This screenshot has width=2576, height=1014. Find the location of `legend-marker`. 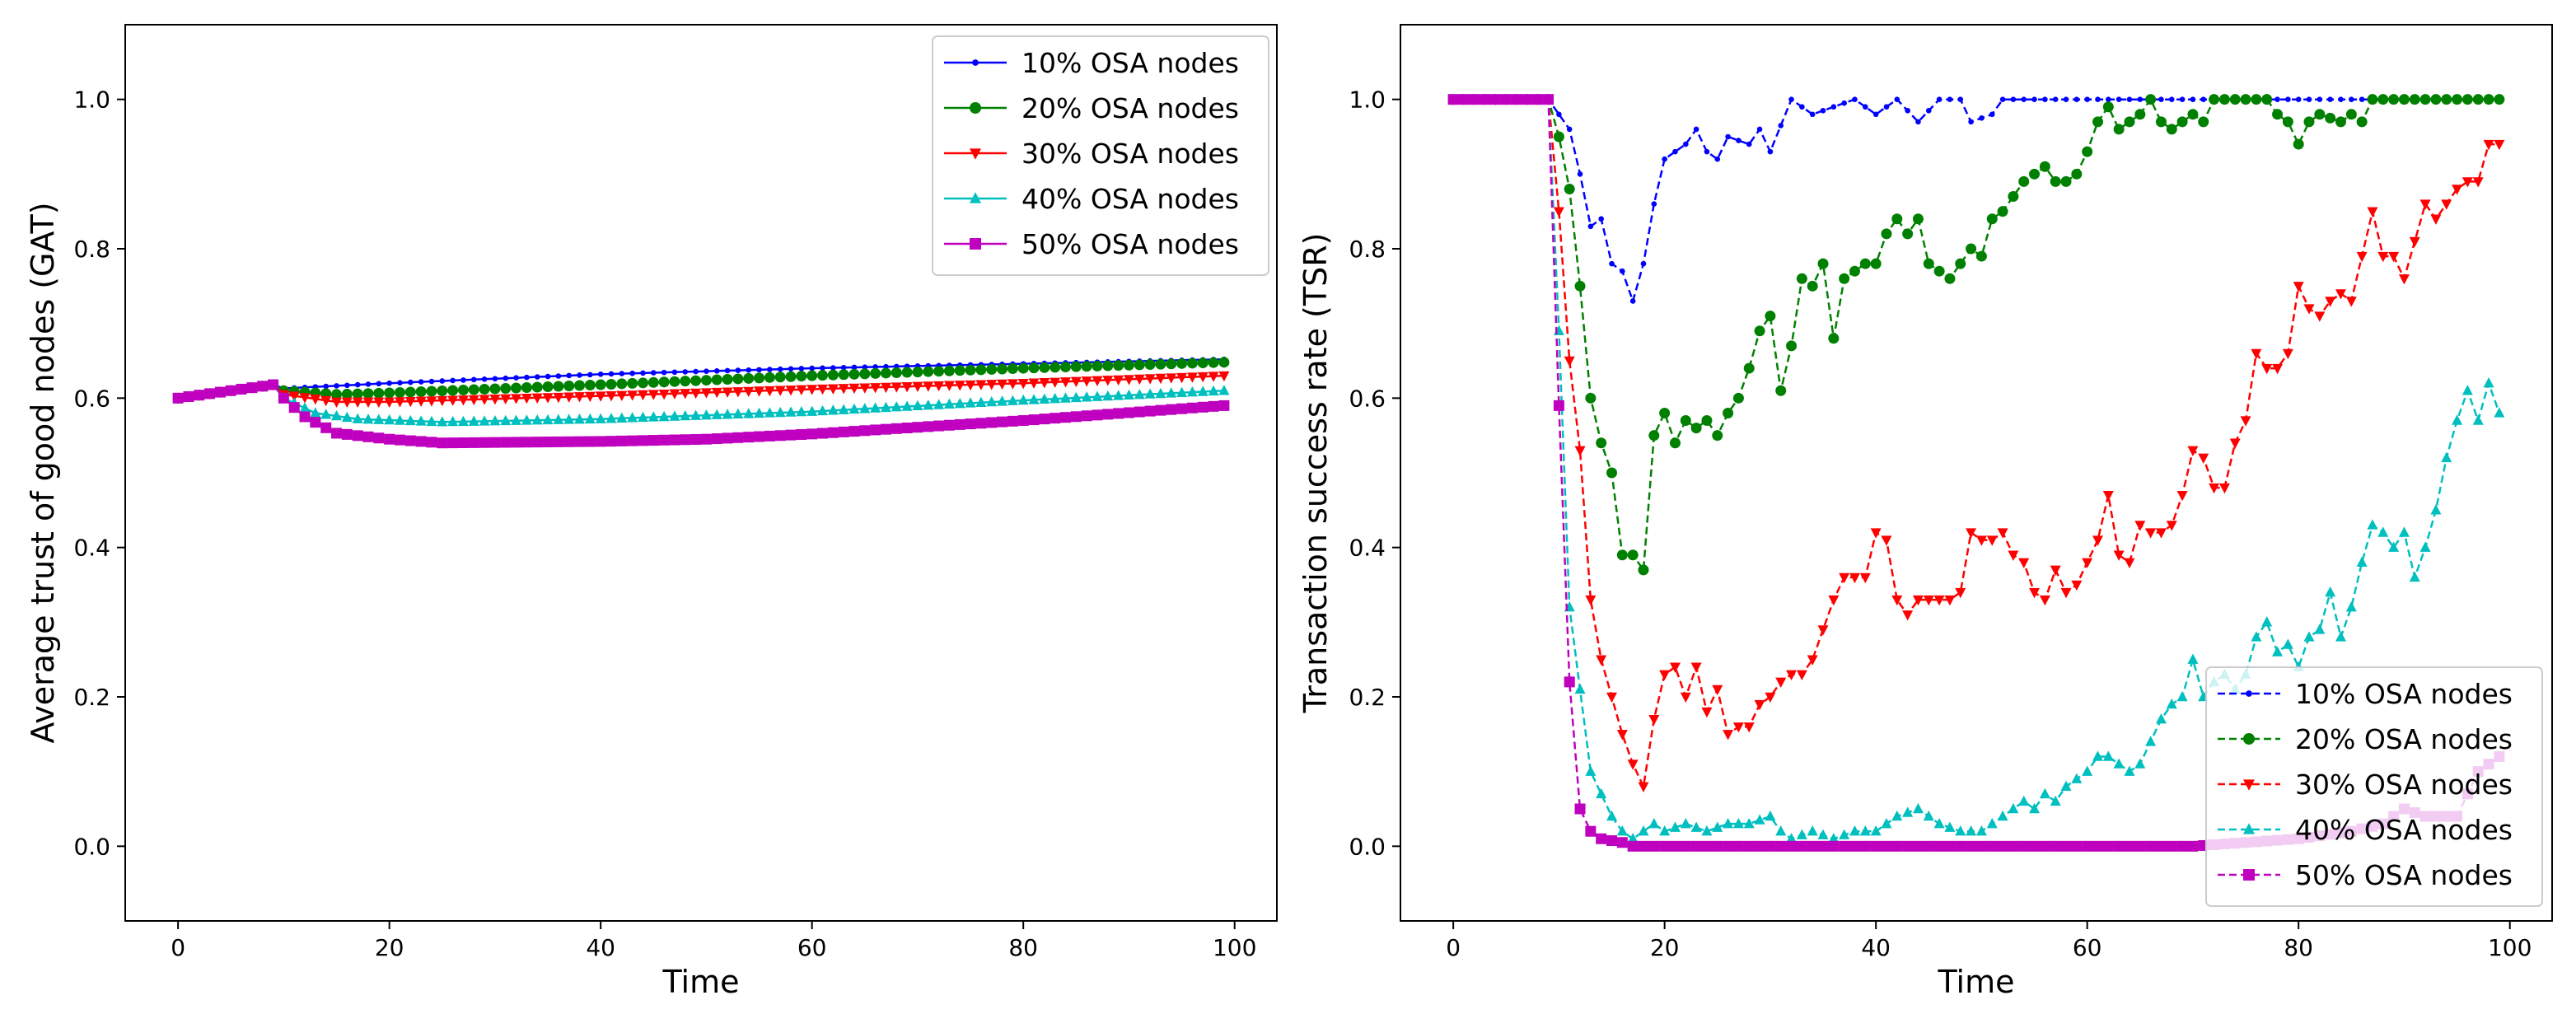

legend-marker is located at coordinates (2249, 693).